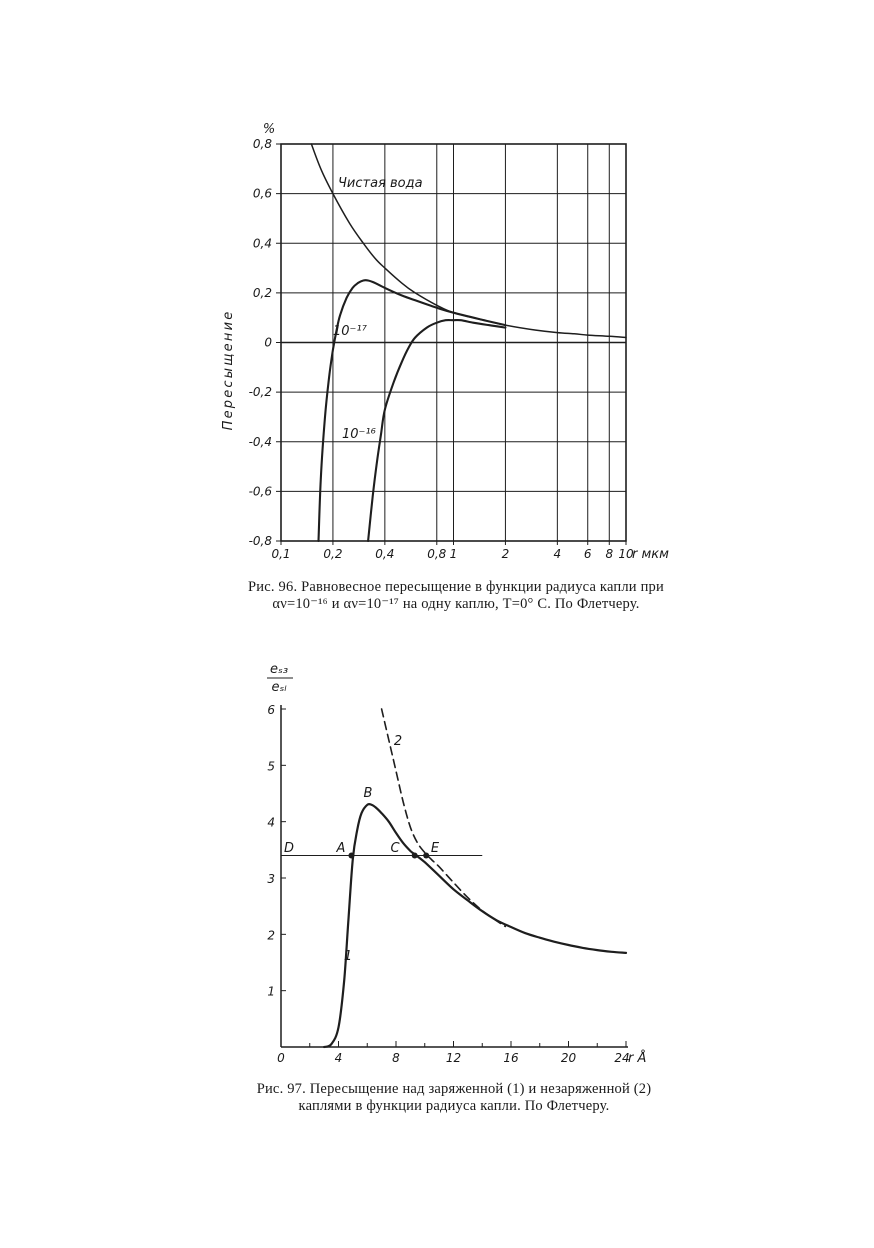 The width and height of the screenshot is (874, 1248). Describe the element at coordinates (621, 1058) in the screenshot. I see `fig97-x-tick-label: 24` at that location.